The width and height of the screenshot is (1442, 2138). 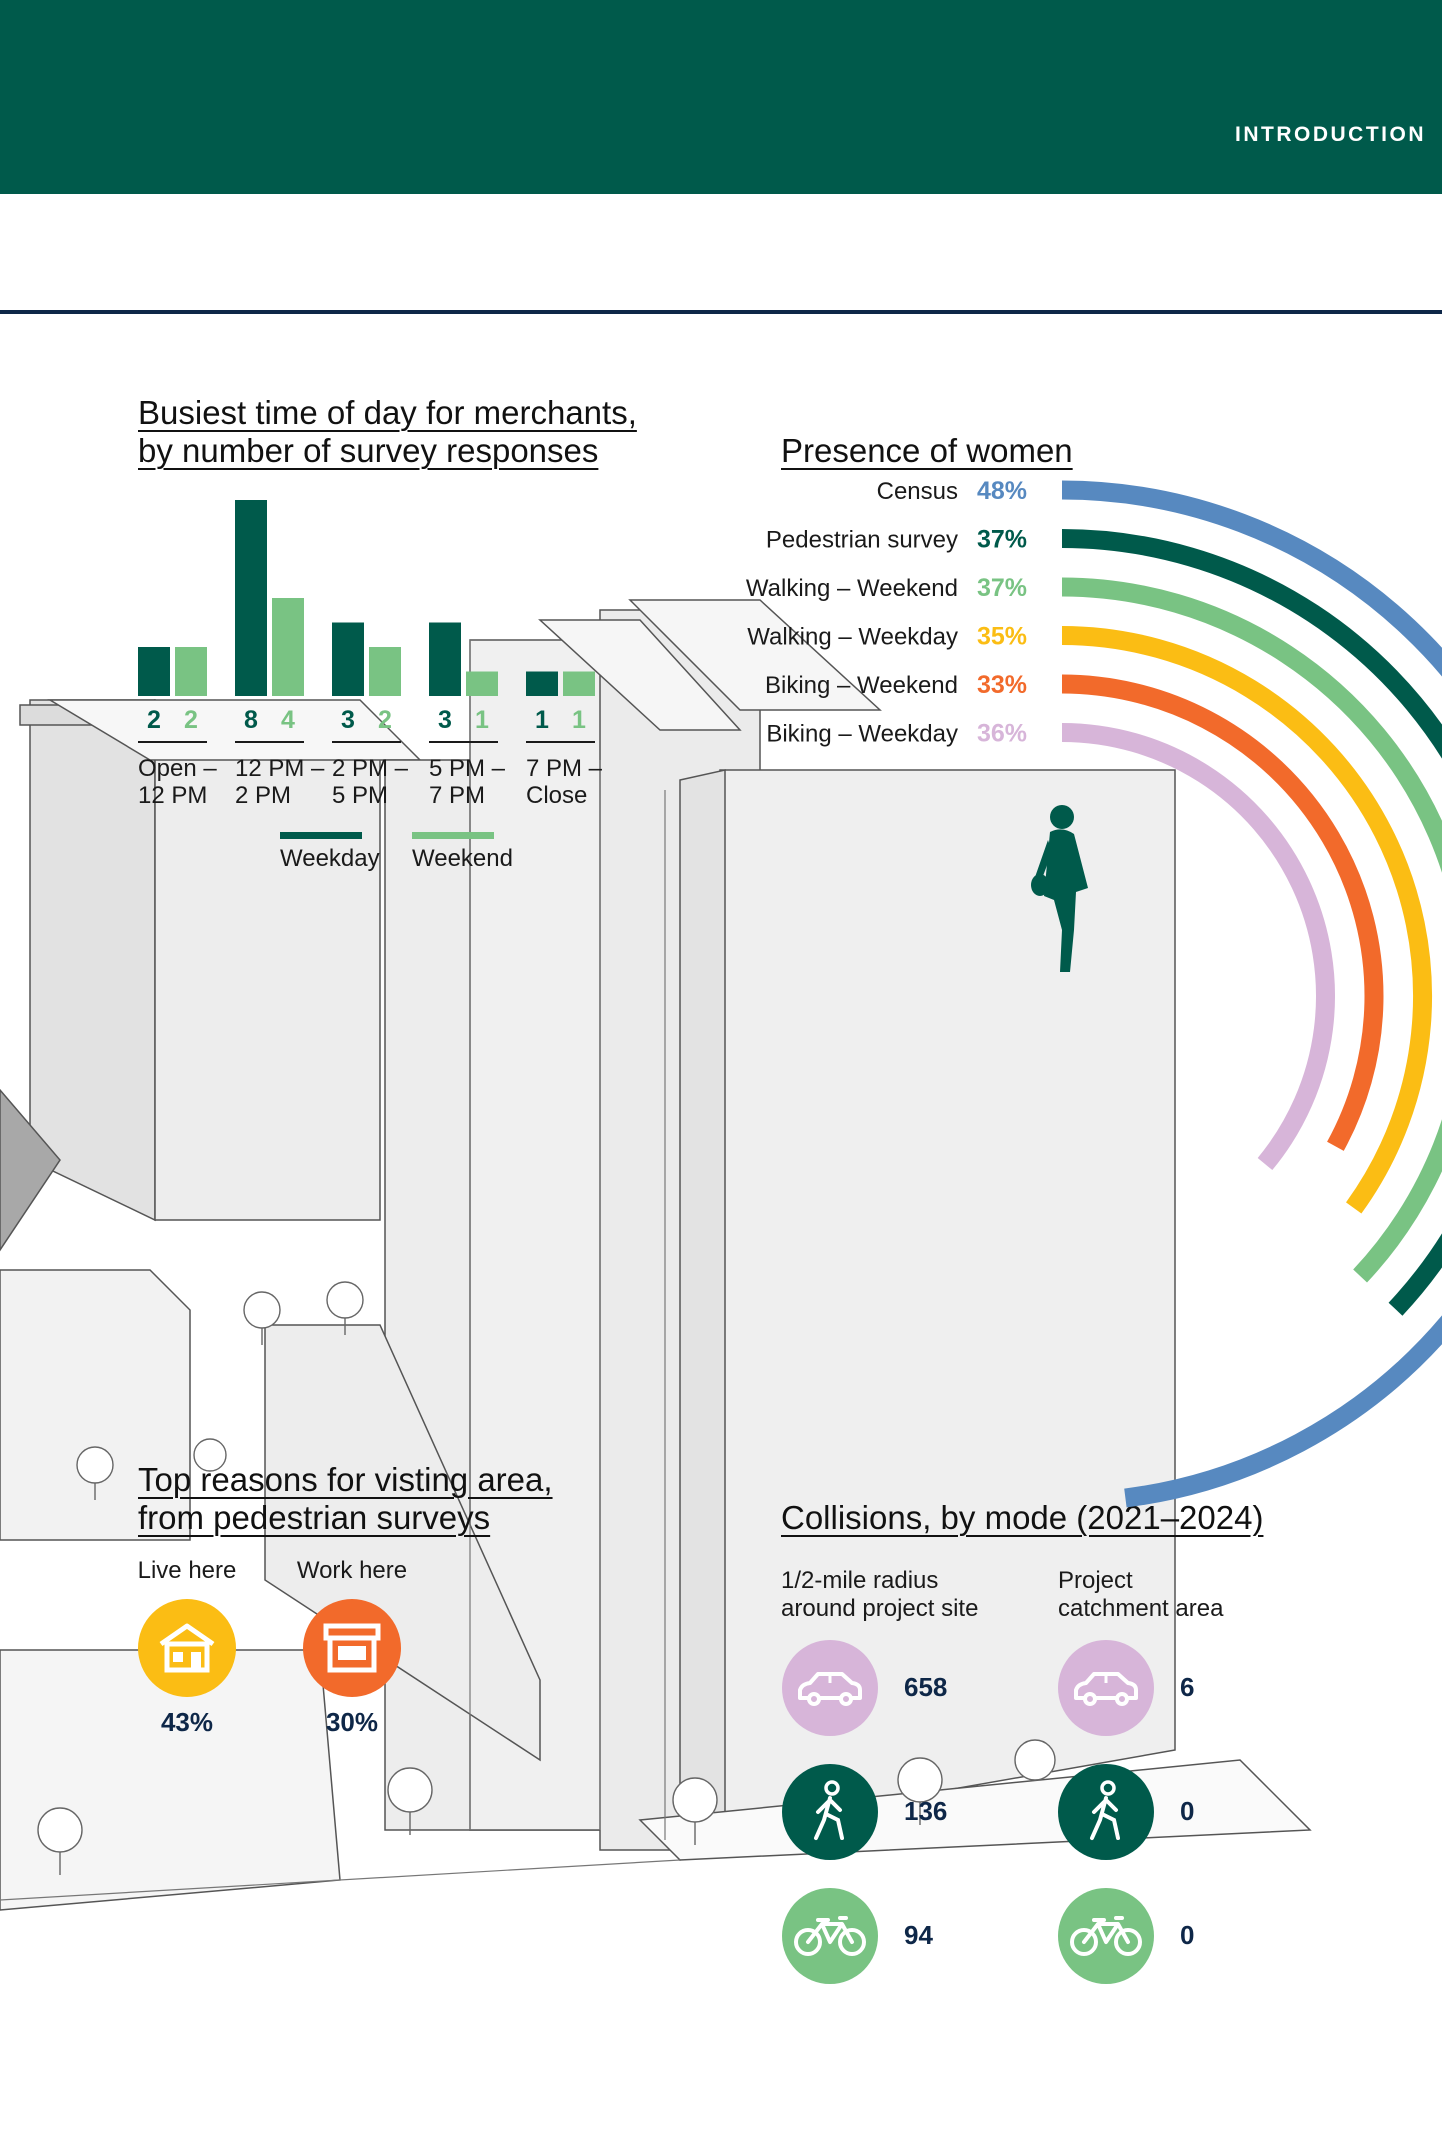 I want to click on reason-work-here: Work here 30%, so click(x=352, y=1647).